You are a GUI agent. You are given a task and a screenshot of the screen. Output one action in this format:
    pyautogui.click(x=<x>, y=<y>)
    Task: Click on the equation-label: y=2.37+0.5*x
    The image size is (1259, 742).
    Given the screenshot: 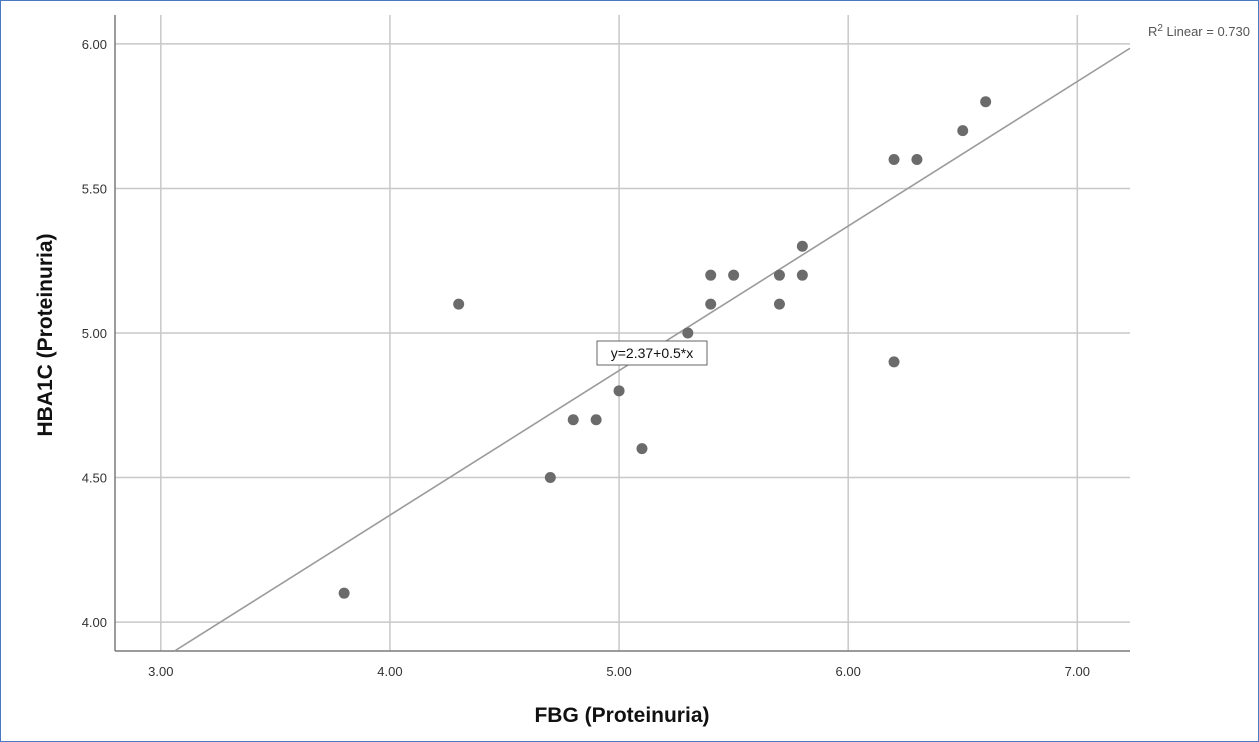 What is the action you would take?
    pyautogui.click(x=652, y=353)
    